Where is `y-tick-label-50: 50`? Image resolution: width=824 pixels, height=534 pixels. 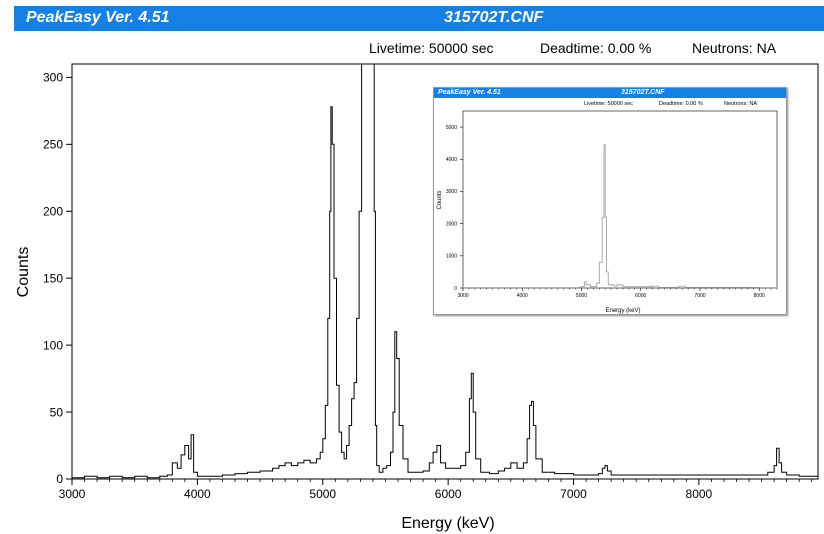 y-tick-label-50: 50 is located at coordinates (57, 412).